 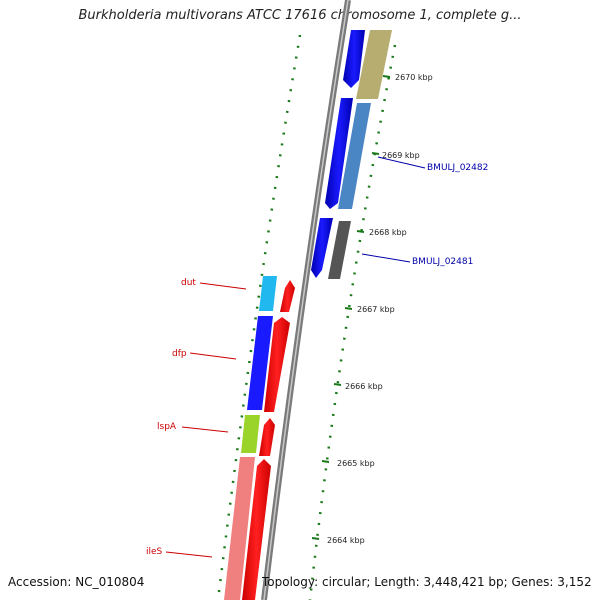 What do you see at coordinates (376, 309) in the screenshot?
I see `tick-label: 2667 kbp` at bounding box center [376, 309].